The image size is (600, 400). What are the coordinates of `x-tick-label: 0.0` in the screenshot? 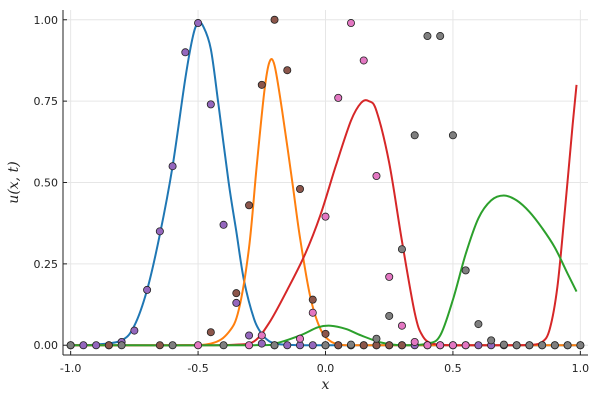 It's located at (326, 368).